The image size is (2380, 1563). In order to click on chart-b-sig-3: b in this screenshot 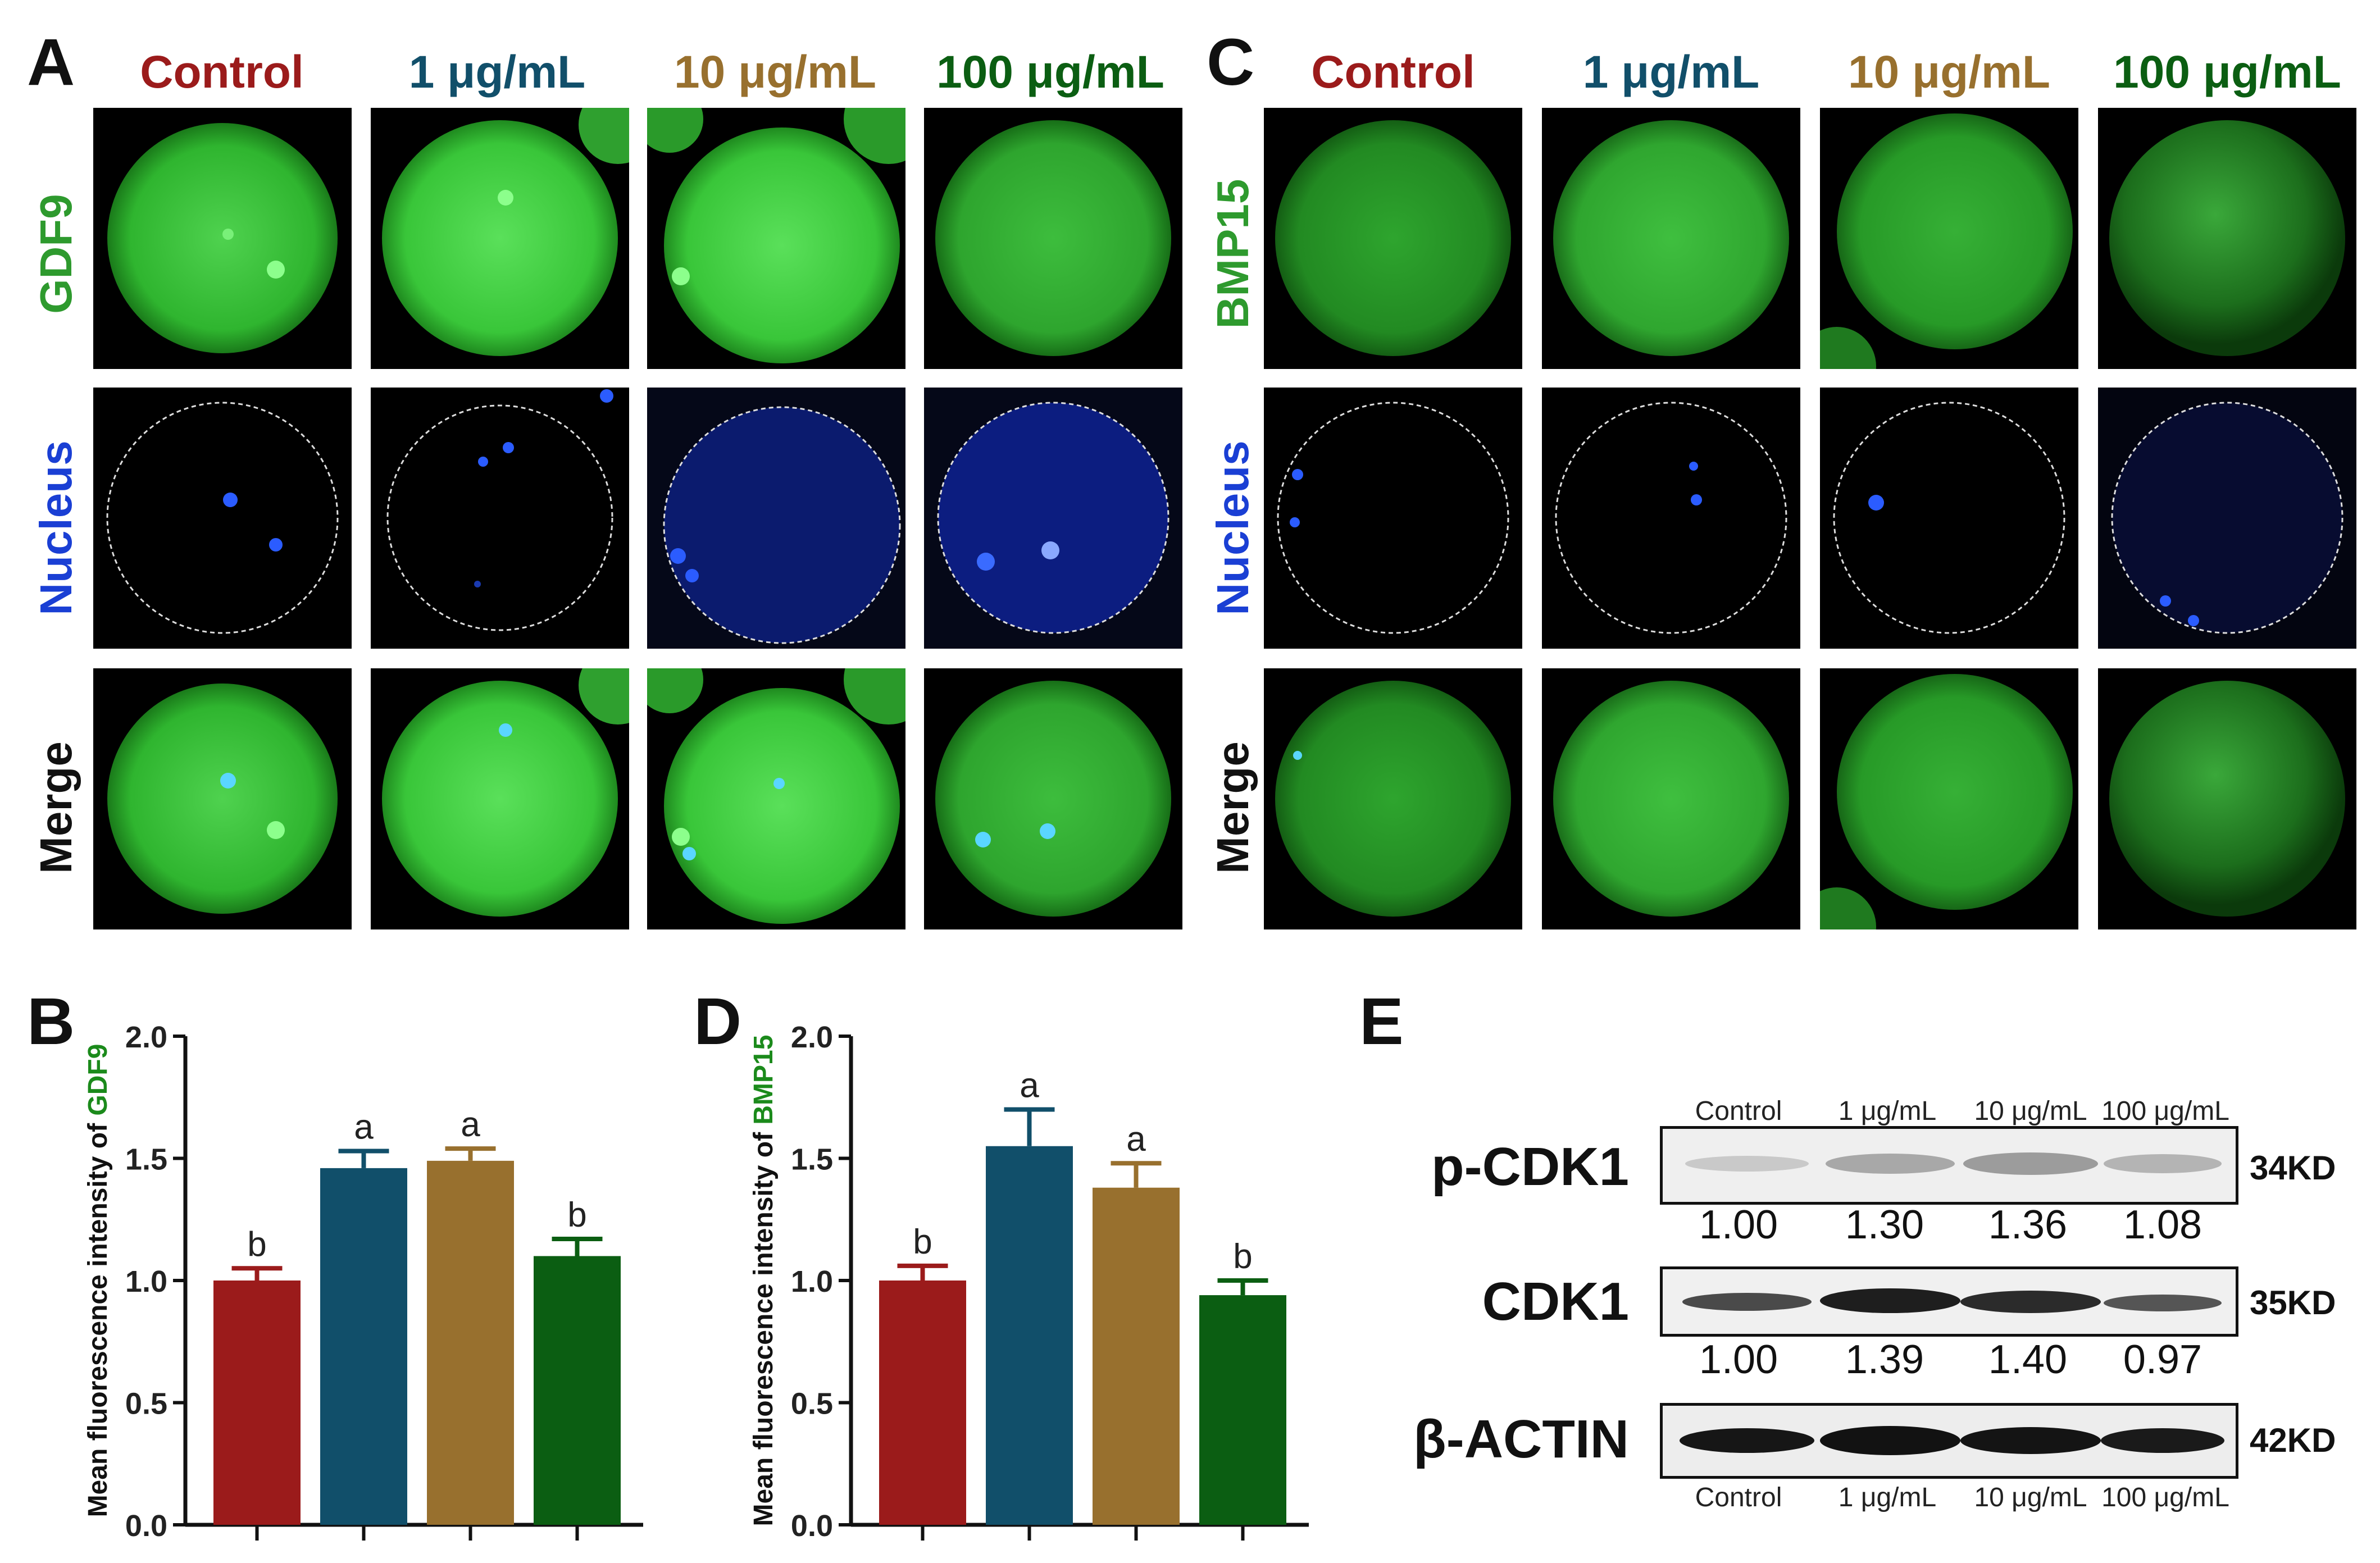, I will do `click(576, 1215)`.